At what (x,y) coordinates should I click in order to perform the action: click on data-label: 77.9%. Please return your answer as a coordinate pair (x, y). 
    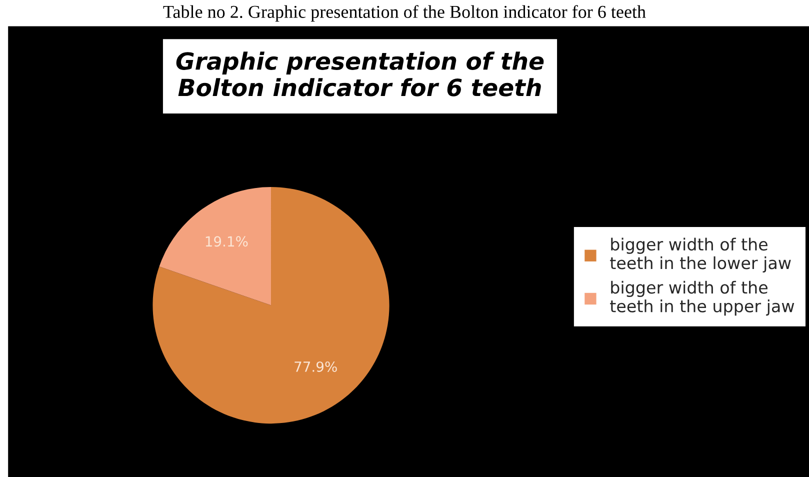
    Looking at the image, I should click on (315, 366).